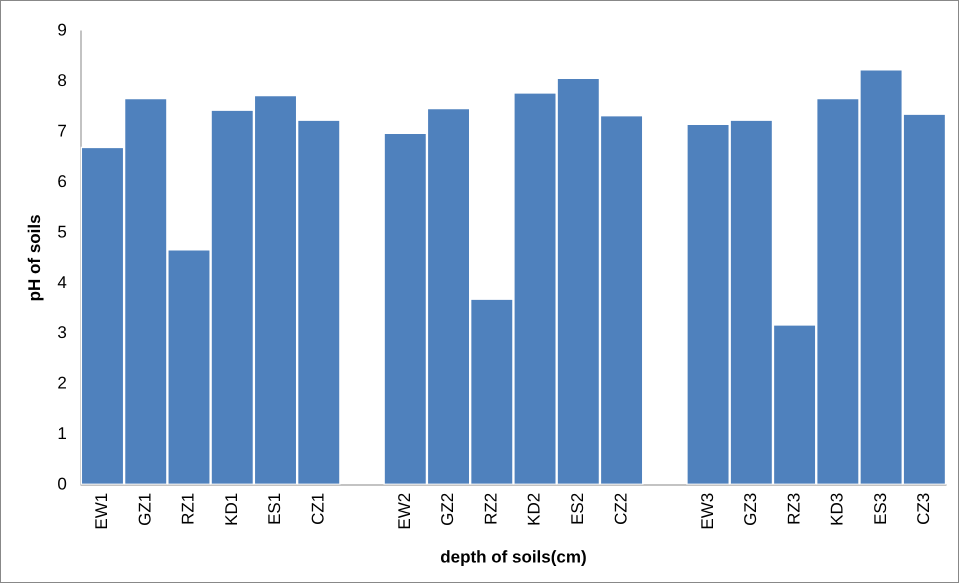 This screenshot has height=583, width=959. I want to click on x-tick-label: KD3, so click(837, 509).